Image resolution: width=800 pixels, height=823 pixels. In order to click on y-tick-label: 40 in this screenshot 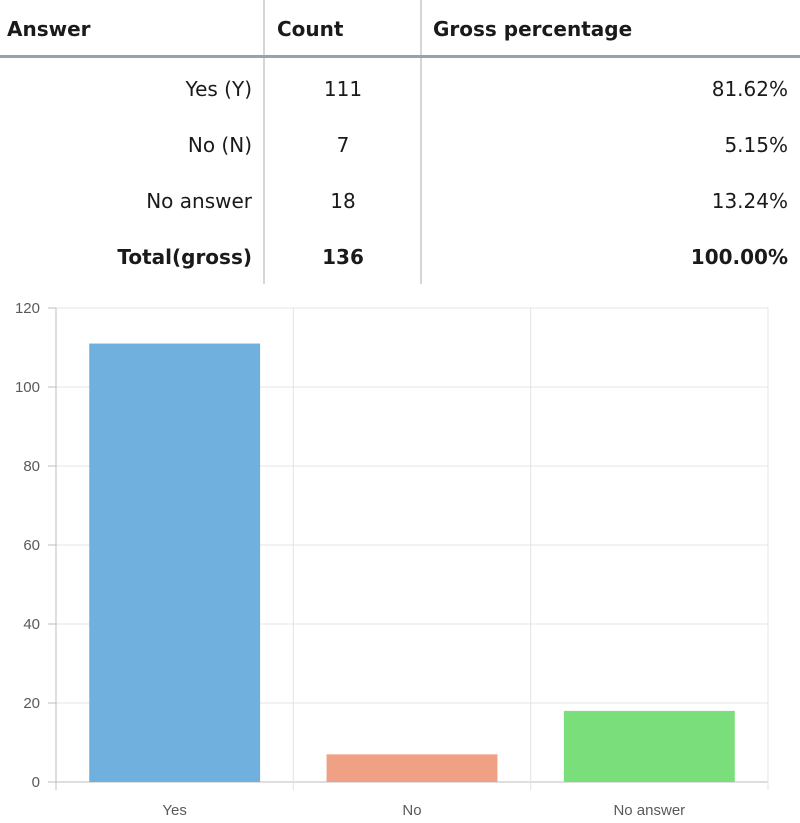, I will do `click(31, 624)`.